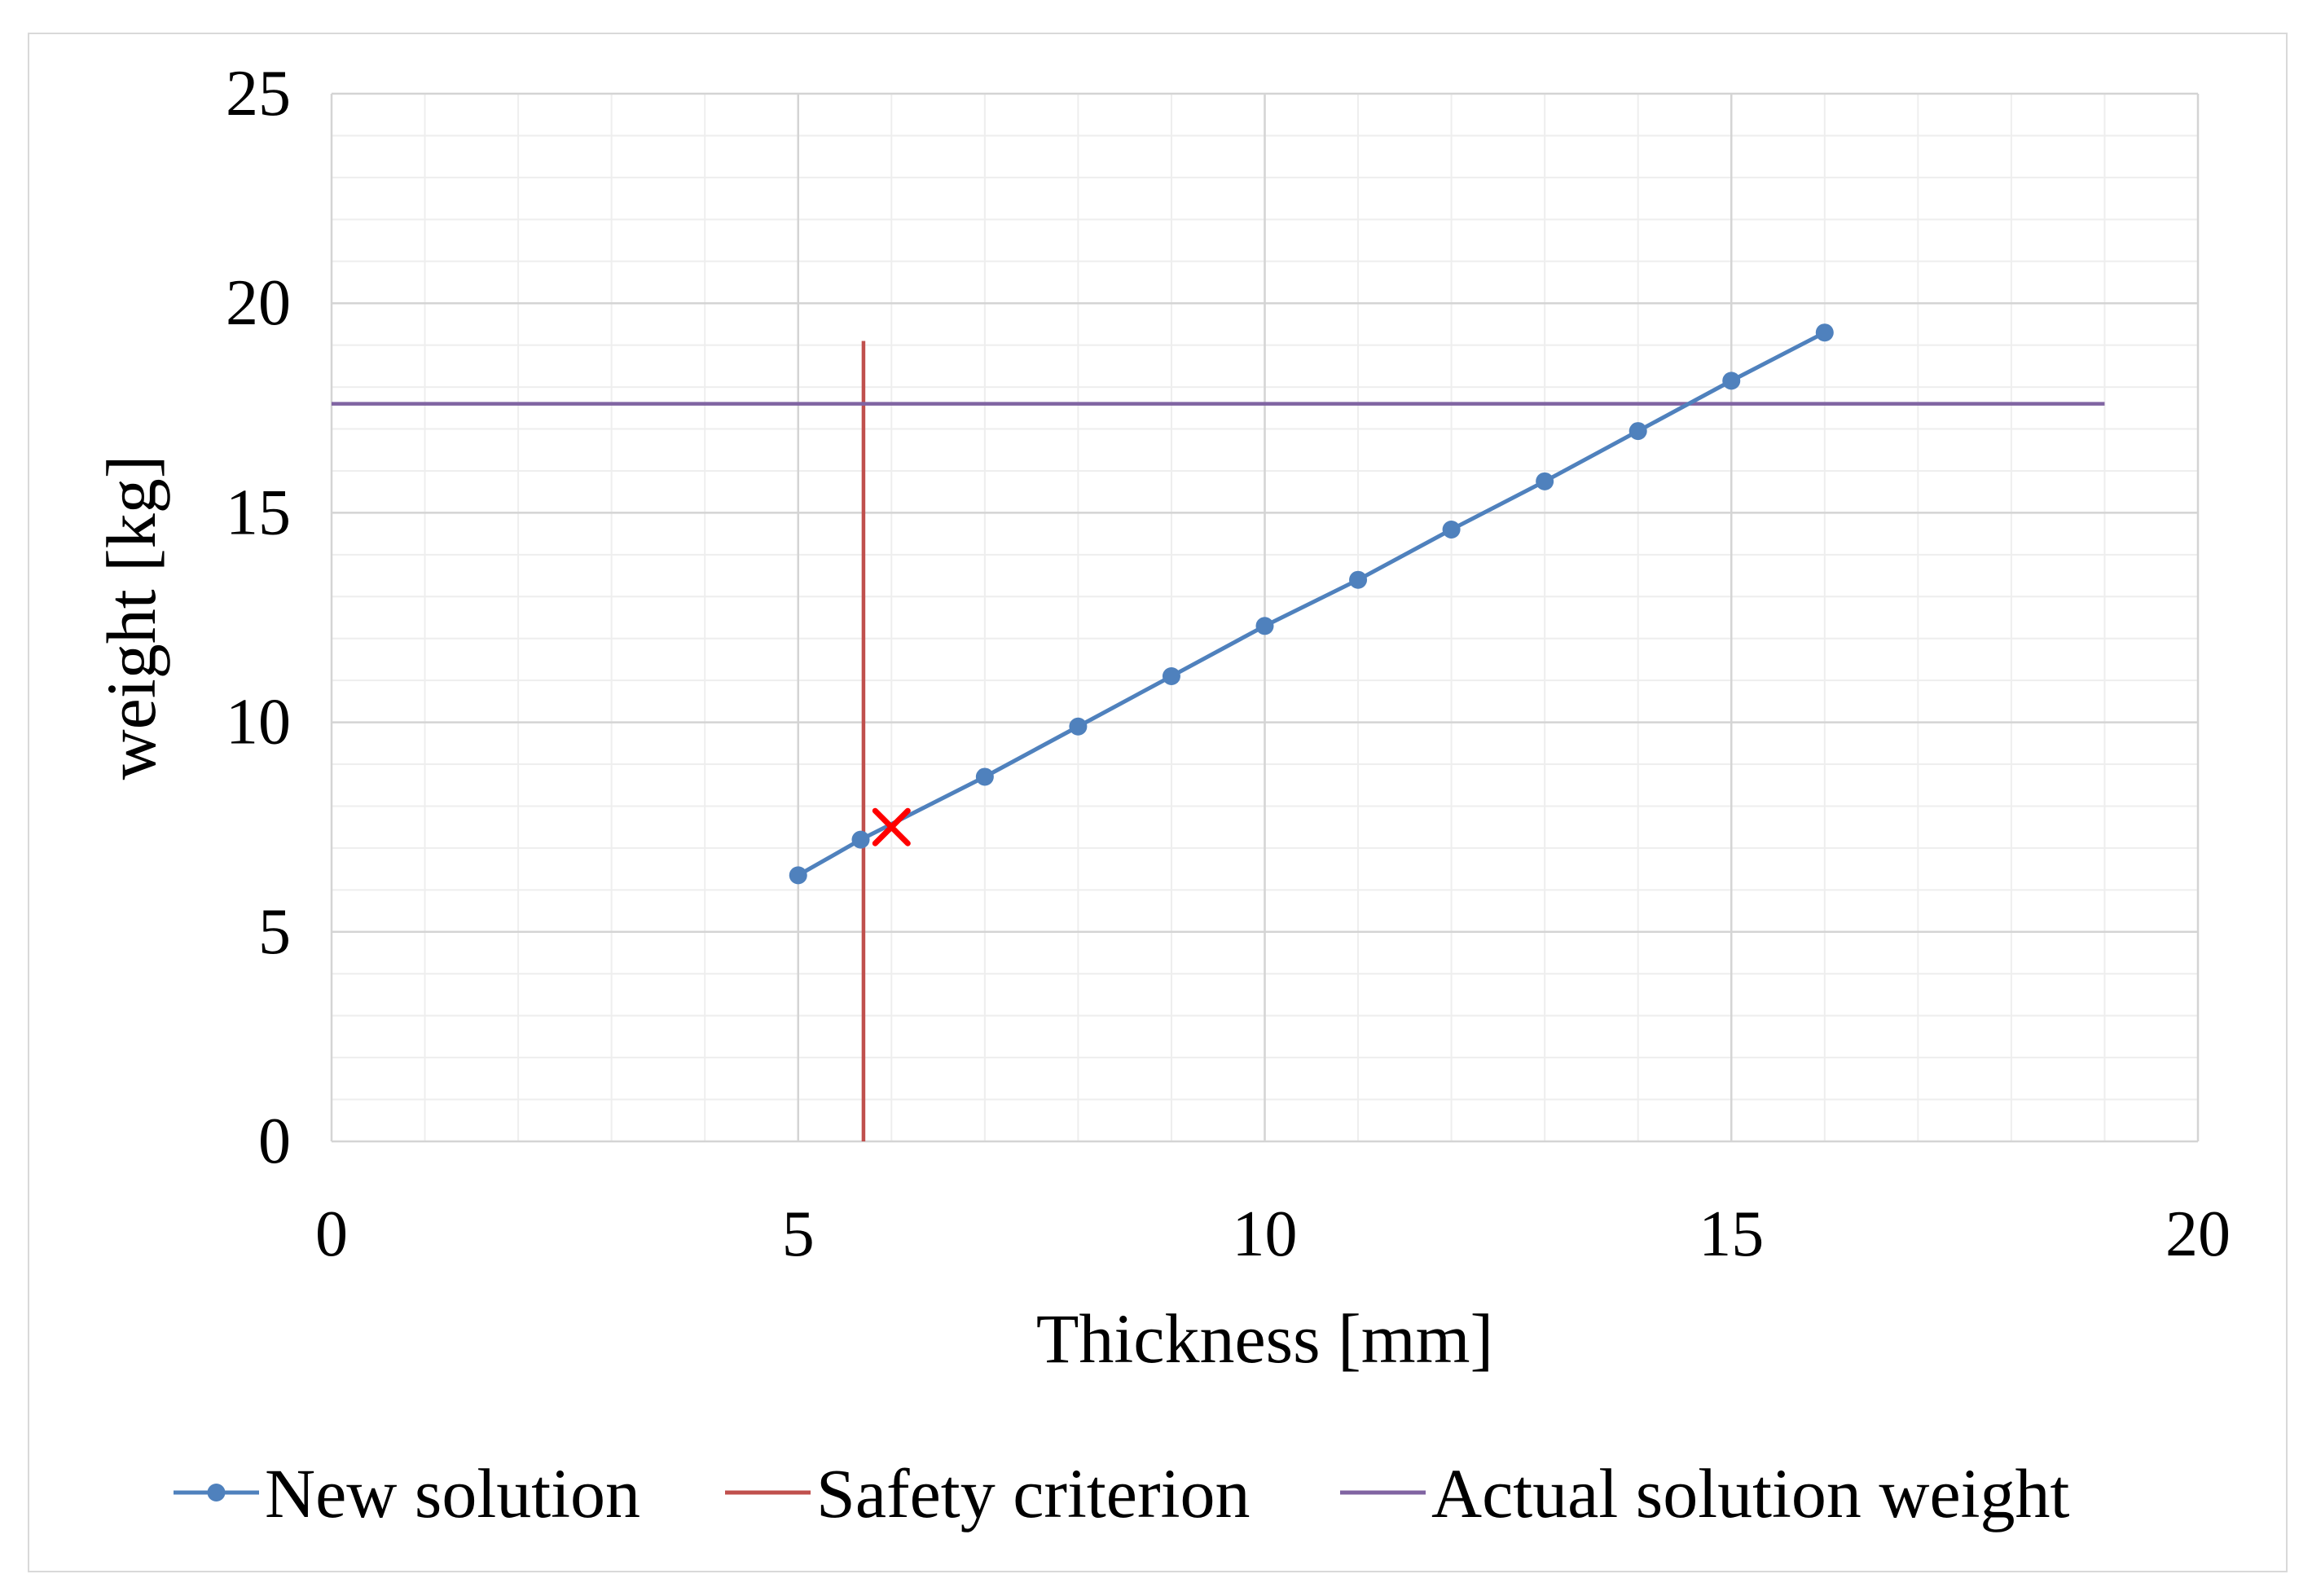 The width and height of the screenshot is (2312, 1596). What do you see at coordinates (274, 1141) in the screenshot?
I see `y-tick-label: 0` at bounding box center [274, 1141].